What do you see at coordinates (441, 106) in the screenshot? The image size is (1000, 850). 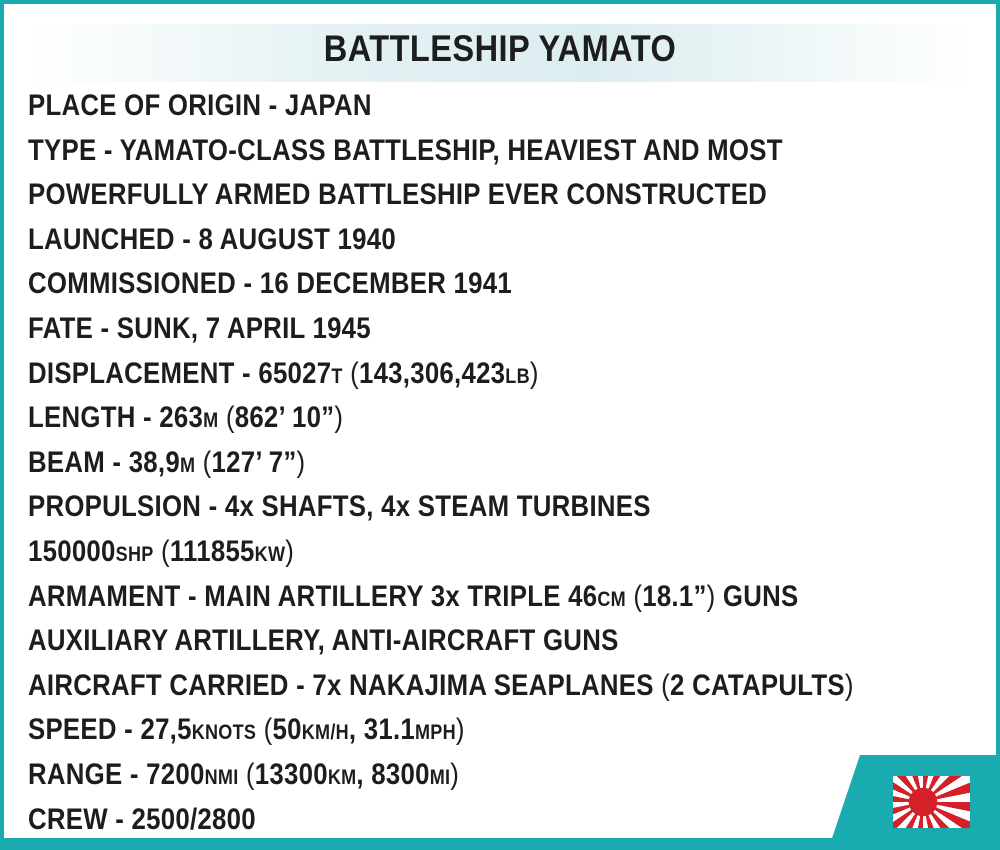 I see `spec-line: PLACE OF ORIGIN - JAPAN` at bounding box center [441, 106].